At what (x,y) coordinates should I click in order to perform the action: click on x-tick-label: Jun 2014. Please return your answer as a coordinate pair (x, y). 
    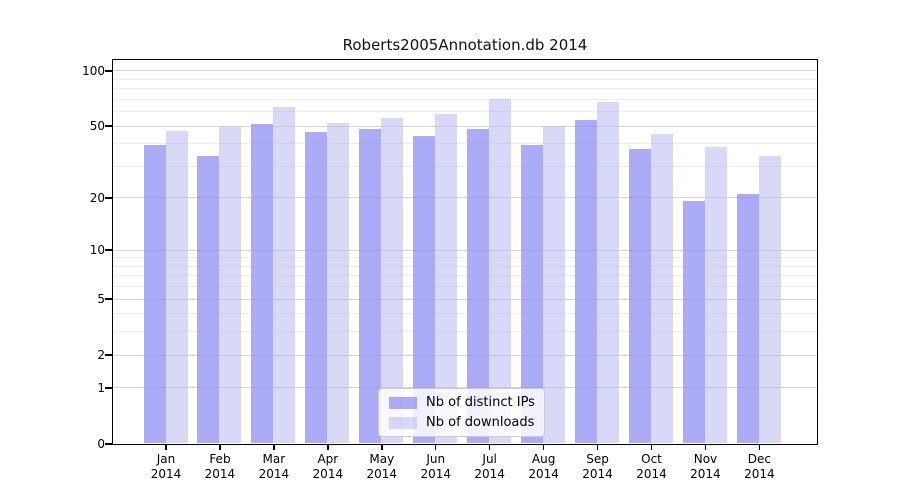
    Looking at the image, I should click on (435, 466).